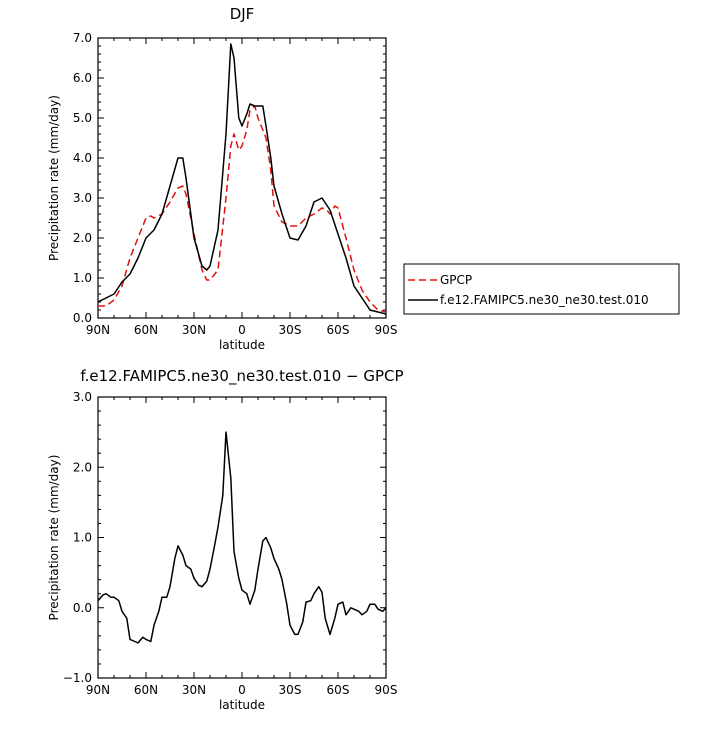  What do you see at coordinates (544, 300) in the screenshot?
I see `legend-entry: f.e12.FAMIPC5.ne30_ne30.test.010` at bounding box center [544, 300].